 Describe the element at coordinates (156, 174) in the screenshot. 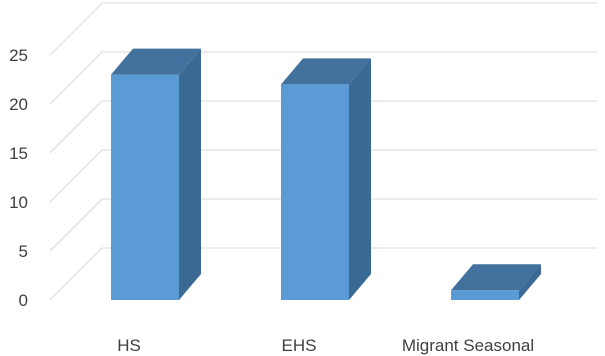

I see `bar-hs` at that location.